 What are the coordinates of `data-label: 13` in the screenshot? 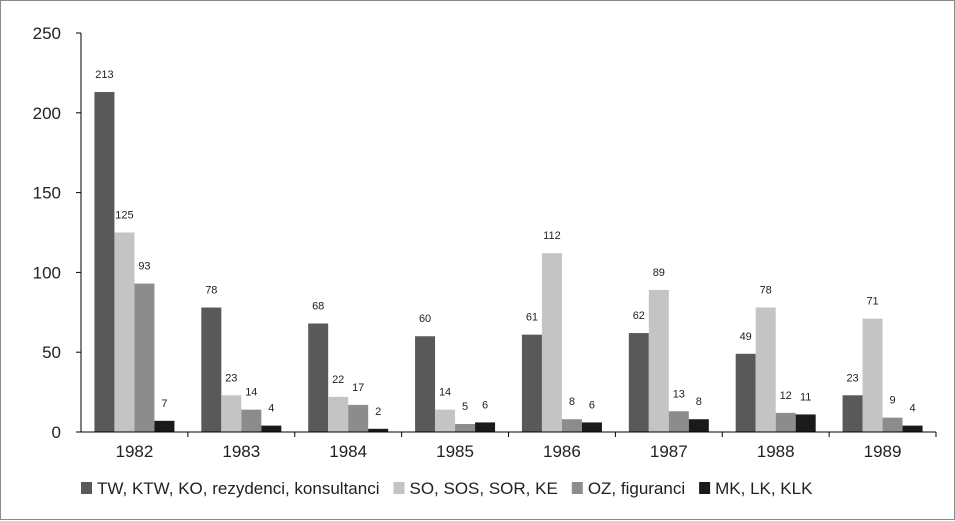 It's located at (679, 394).